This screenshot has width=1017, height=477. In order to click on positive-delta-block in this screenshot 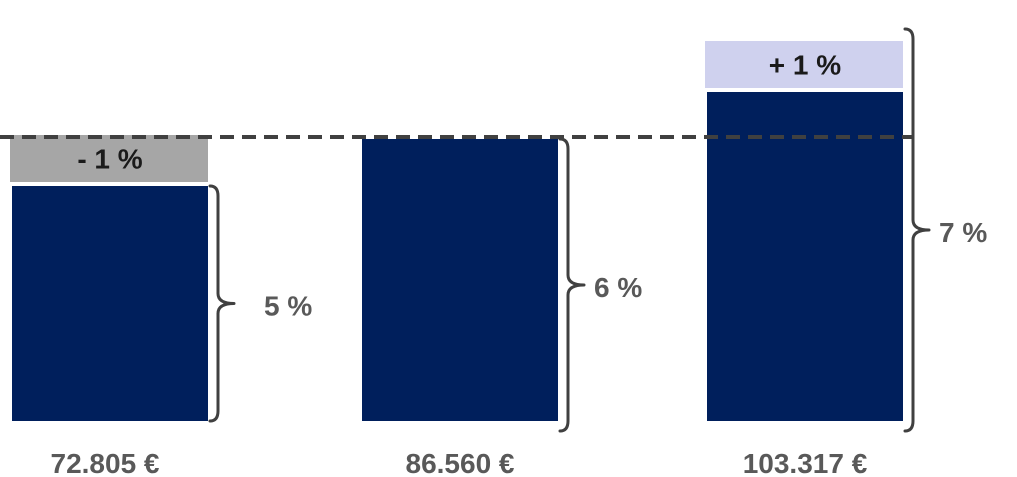, I will do `click(804, 64)`.